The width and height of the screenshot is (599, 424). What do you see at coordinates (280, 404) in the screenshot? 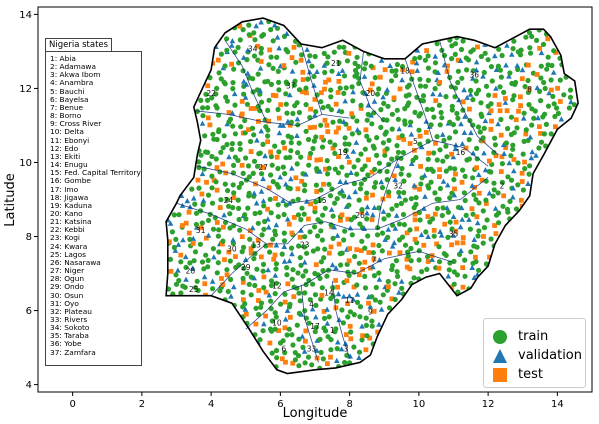
I see `x-tick-label: 6` at bounding box center [280, 404].